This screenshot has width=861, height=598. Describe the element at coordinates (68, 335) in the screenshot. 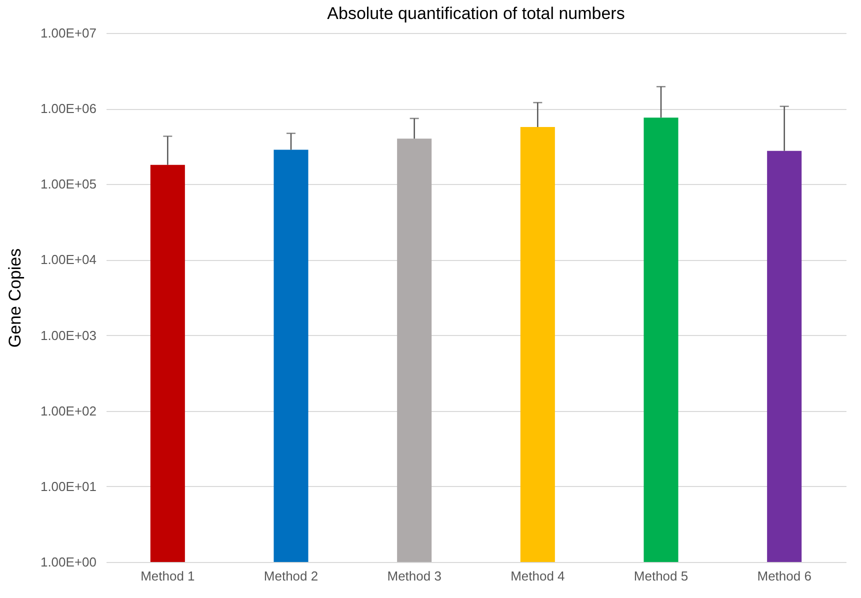

I see `y-tick-label: 1.00E+03` at that location.